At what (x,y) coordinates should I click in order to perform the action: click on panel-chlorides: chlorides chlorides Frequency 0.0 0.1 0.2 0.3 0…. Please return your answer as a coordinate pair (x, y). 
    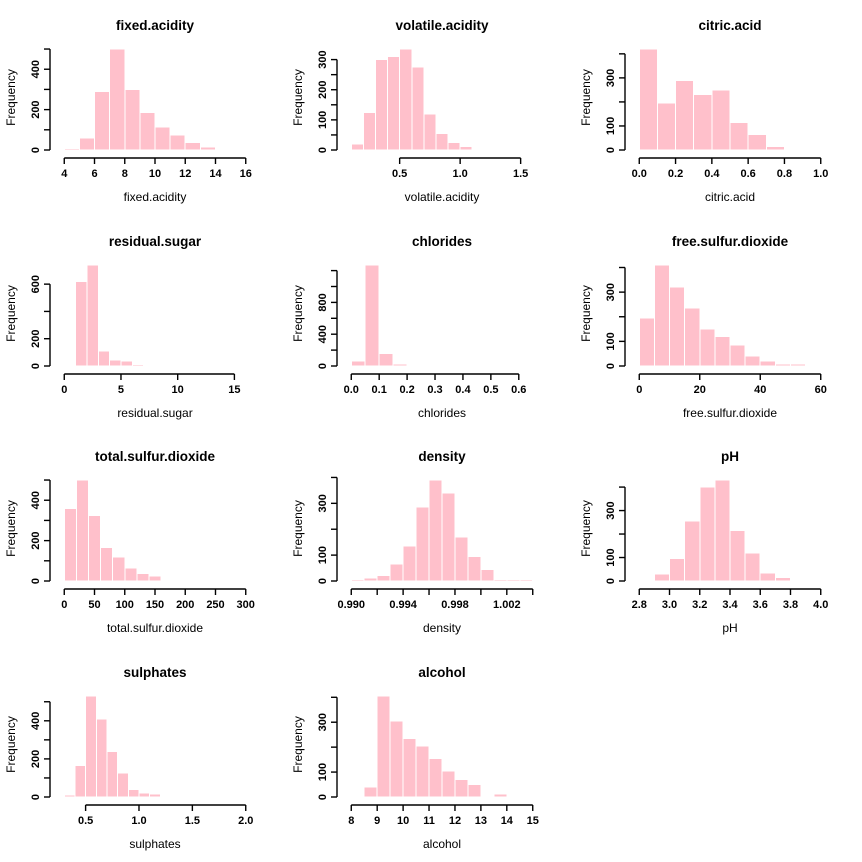
    Looking at the image, I should click on (430, 324).